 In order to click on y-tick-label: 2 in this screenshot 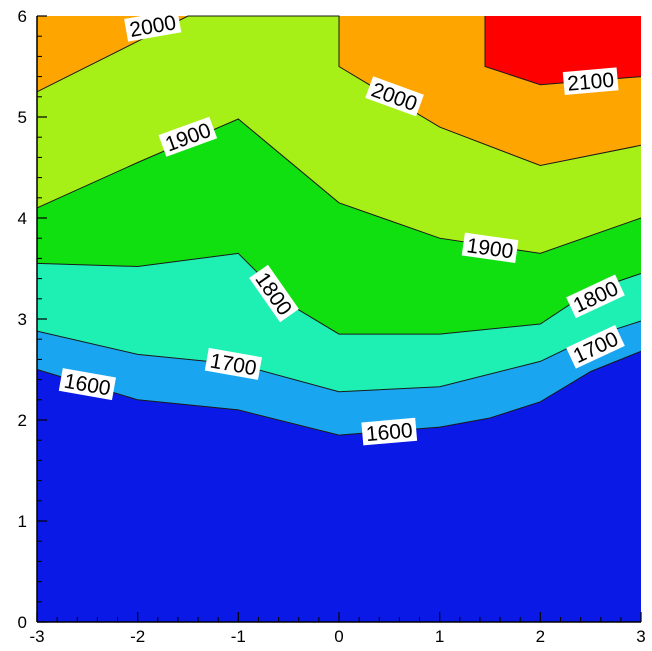, I will do `click(22, 420)`.